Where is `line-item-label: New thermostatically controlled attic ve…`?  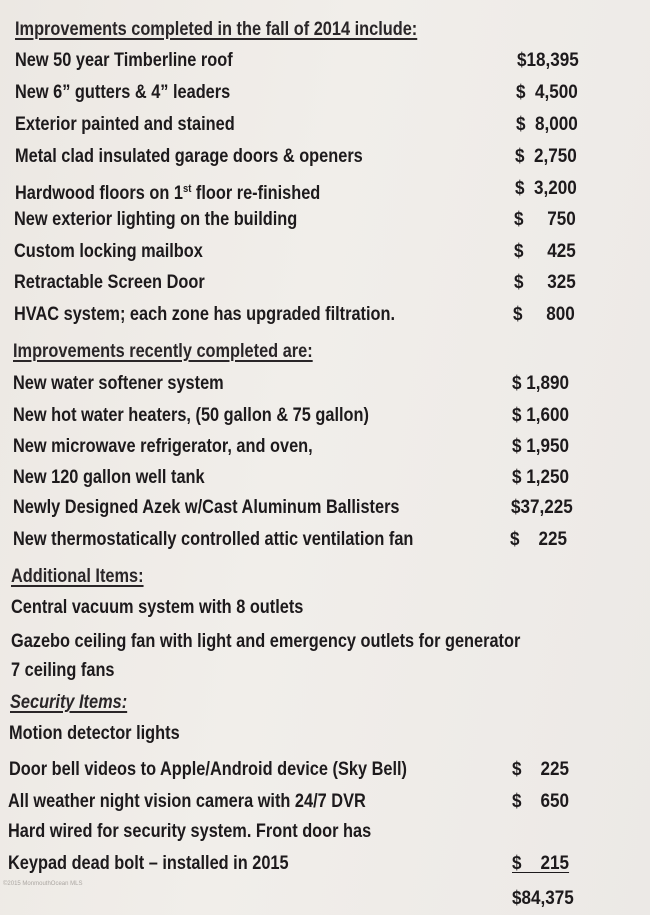
line-item-label: New thermostatically controlled attic ve… is located at coordinates (213, 539).